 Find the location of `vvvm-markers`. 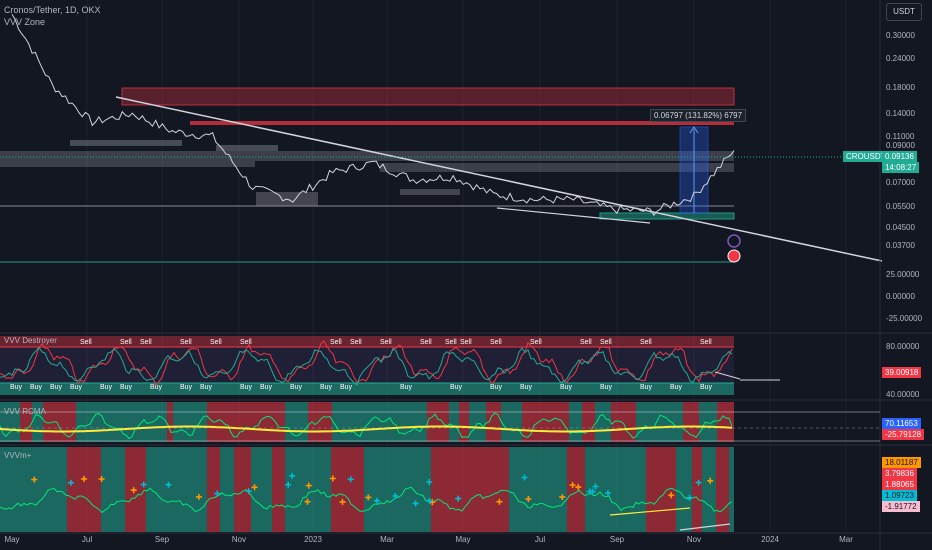

vvvm-markers is located at coordinates (372, 489).